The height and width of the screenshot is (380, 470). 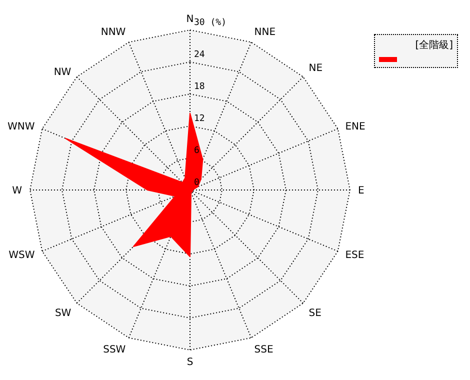 I want to click on y-tick-label: 24, so click(x=199, y=55).